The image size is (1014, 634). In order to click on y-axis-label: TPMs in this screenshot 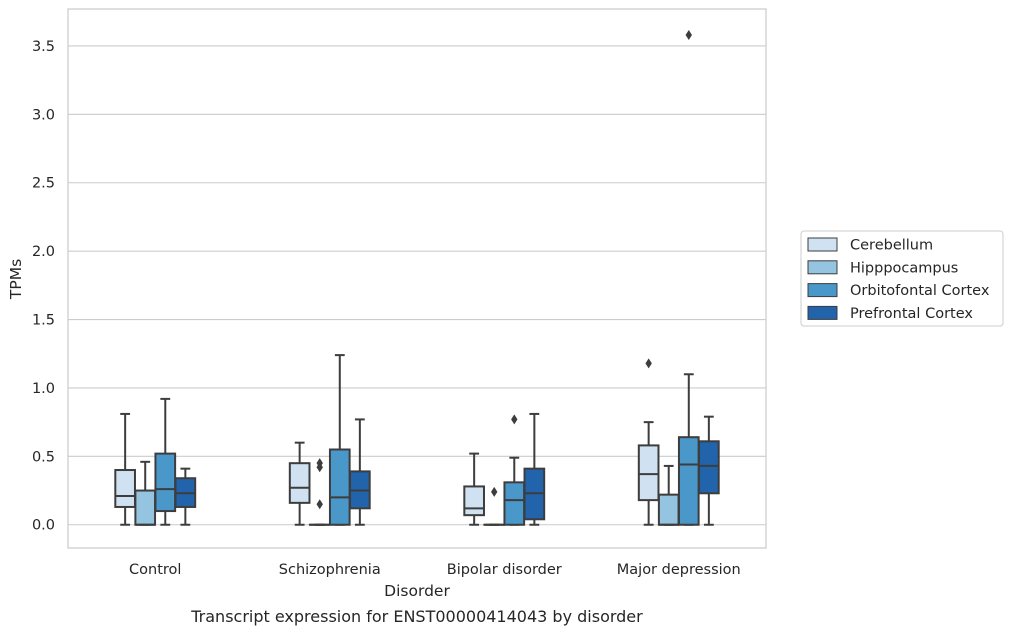, I will do `click(16, 279)`.